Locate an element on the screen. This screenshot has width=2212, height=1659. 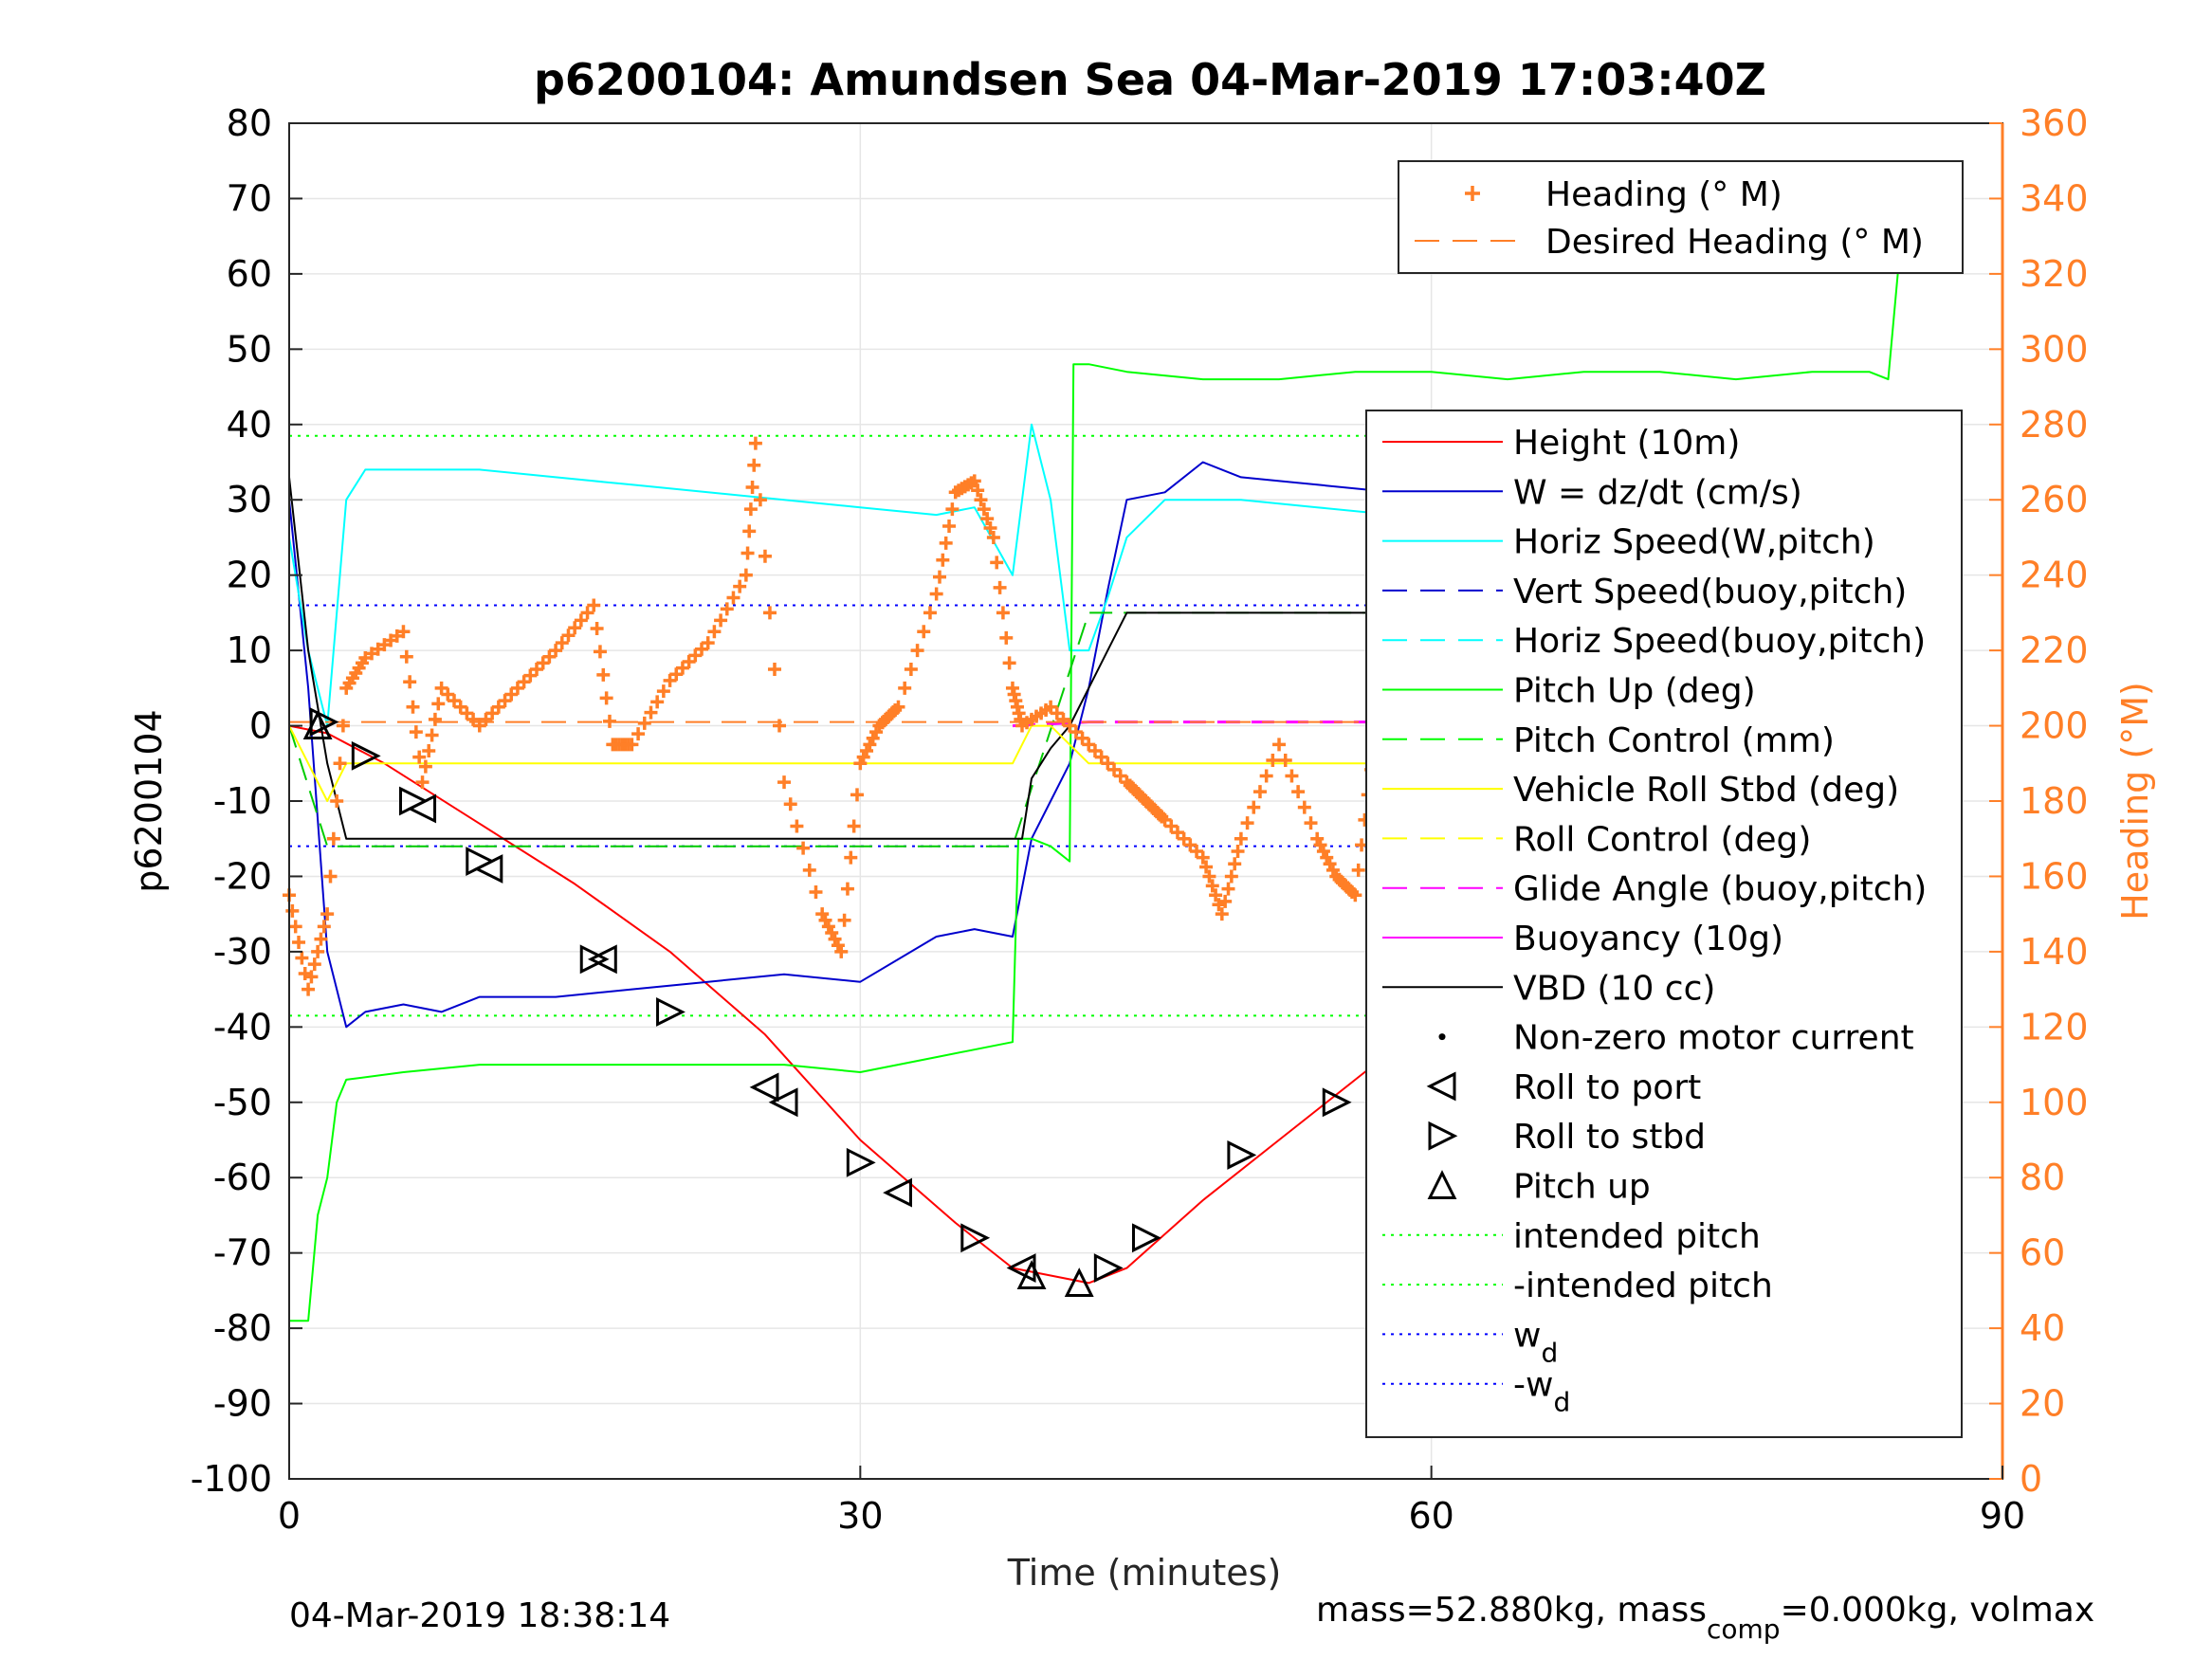
y-tick-label: 30 is located at coordinates (249, 499).